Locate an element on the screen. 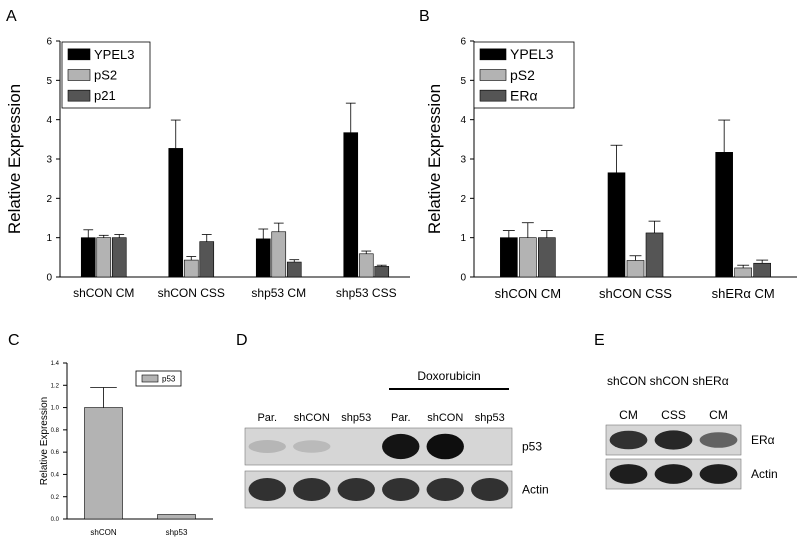 Image resolution: width=800 pixels, height=541 pixels. chart-b-y-label: Relative Expression is located at coordinates (434, 159).